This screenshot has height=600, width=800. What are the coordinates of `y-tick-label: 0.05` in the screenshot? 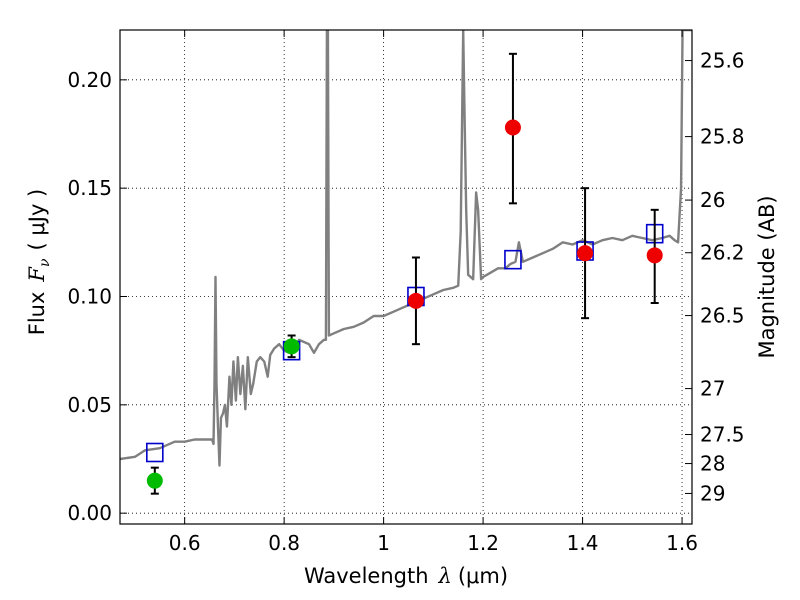 It's located at (89, 405).